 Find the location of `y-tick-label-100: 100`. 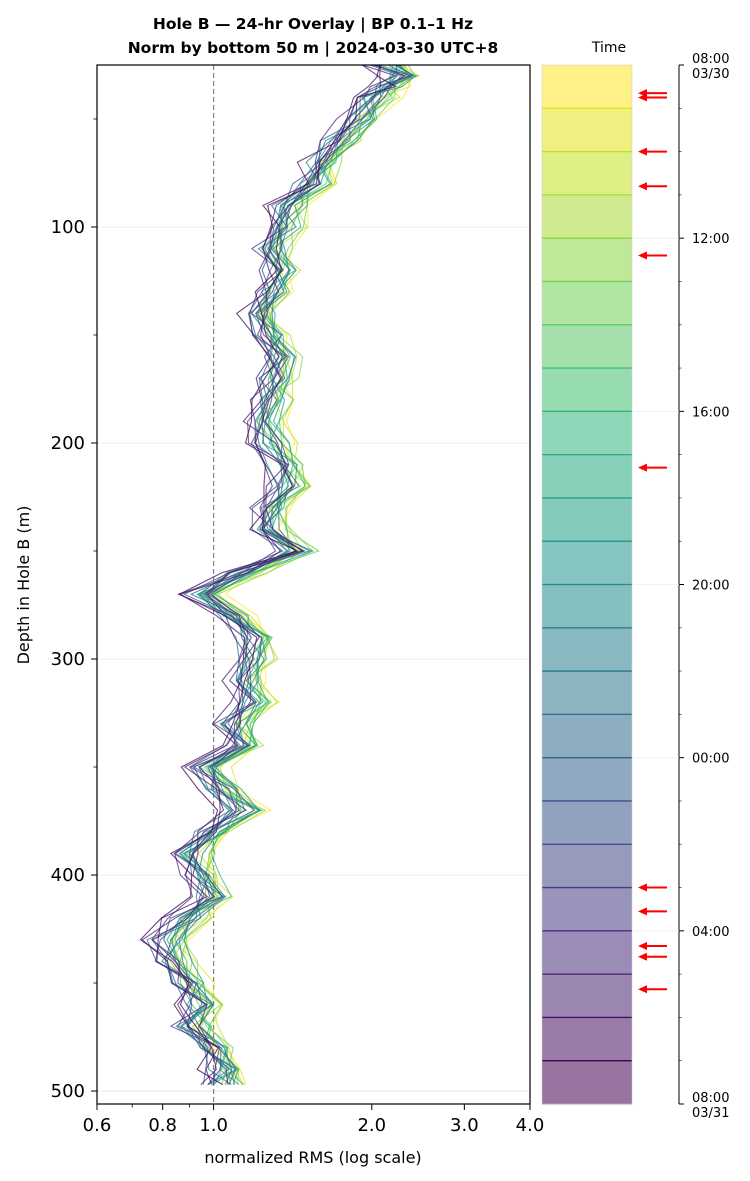

y-tick-label-100: 100 is located at coordinates (68, 227).